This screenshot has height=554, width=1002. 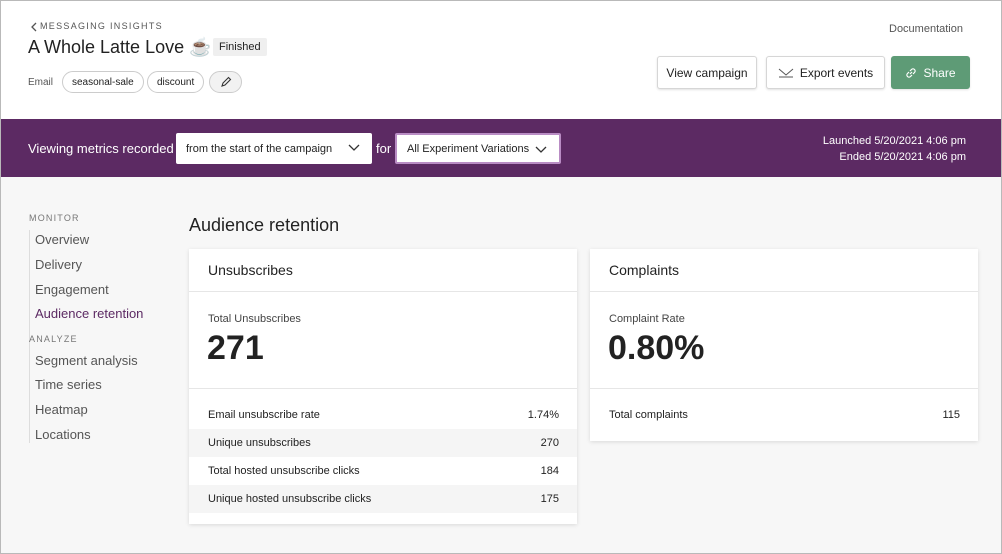 What do you see at coordinates (264, 415) in the screenshot?
I see `row-label: Email unsubscribe rate` at bounding box center [264, 415].